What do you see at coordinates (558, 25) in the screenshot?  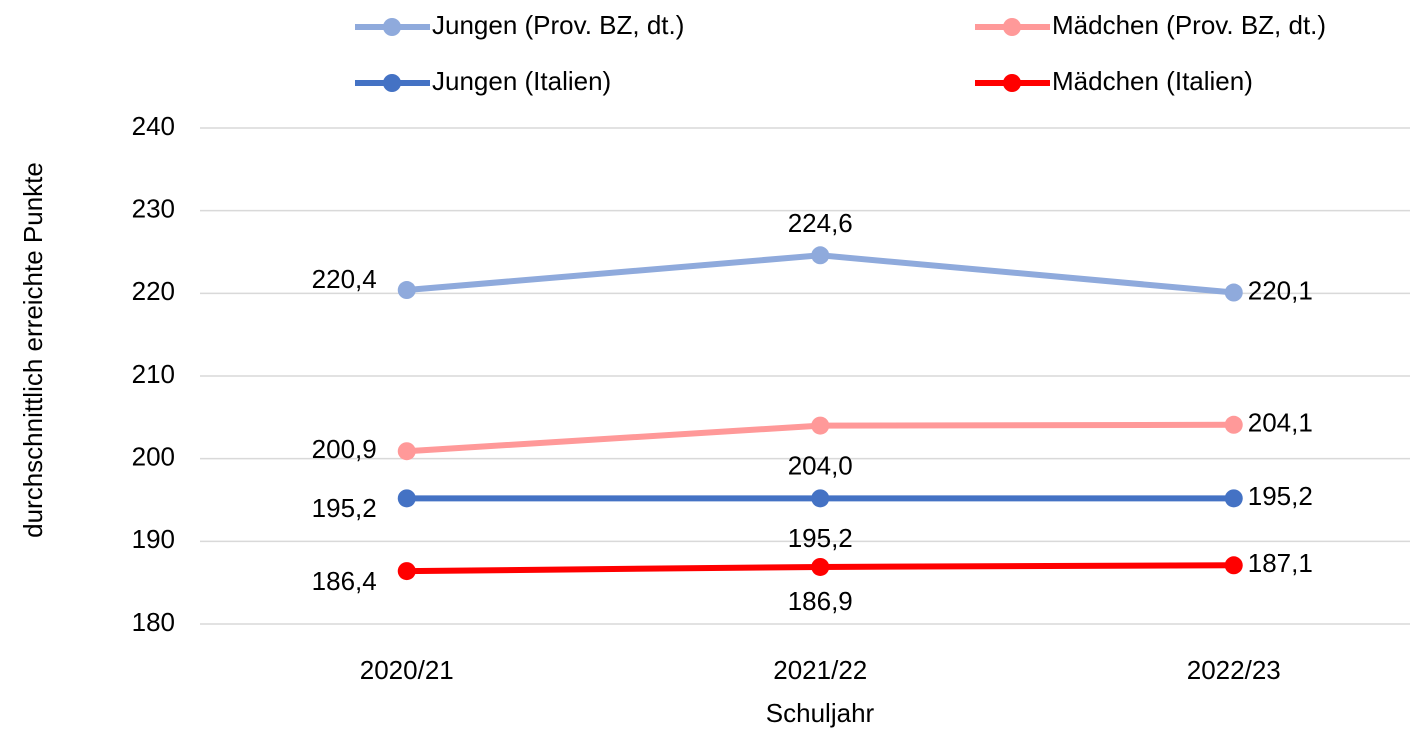 I see `legend-label: Jungen (Prov. BZ, dt.)` at bounding box center [558, 25].